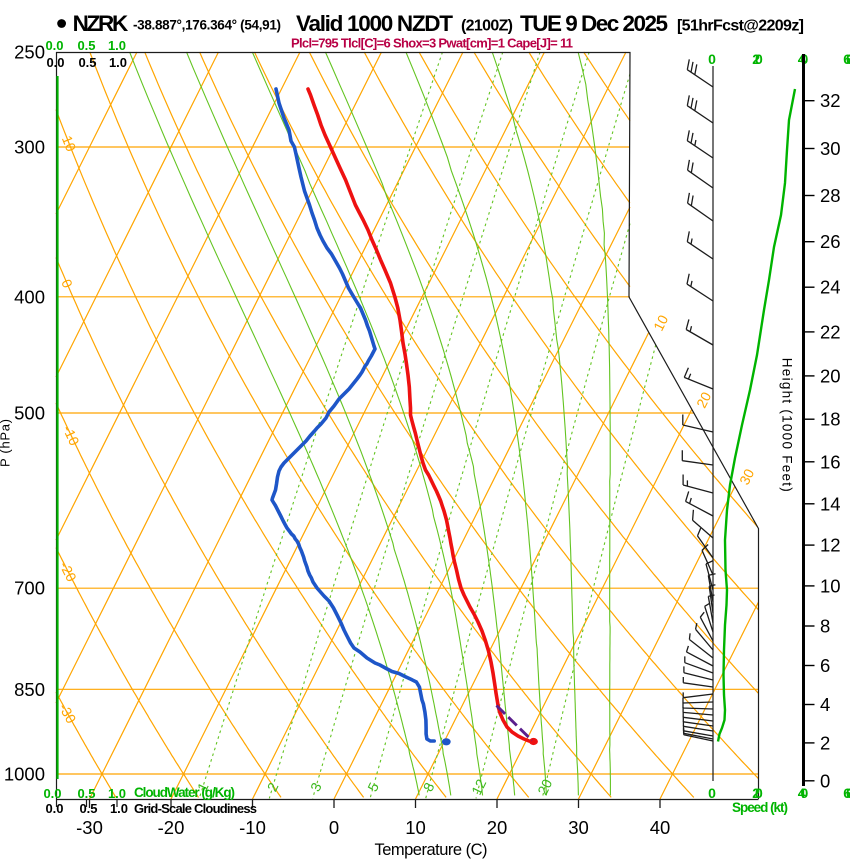  What do you see at coordinates (830, 461) in the screenshot?
I see `svg-text: 16` at bounding box center [830, 461].